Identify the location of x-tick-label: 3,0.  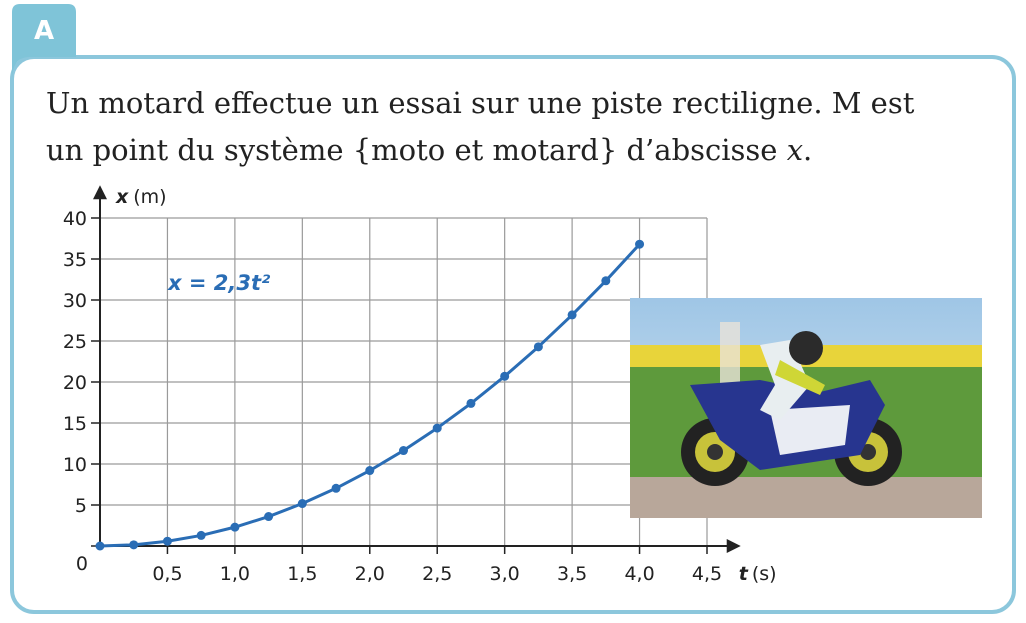
(505, 574).